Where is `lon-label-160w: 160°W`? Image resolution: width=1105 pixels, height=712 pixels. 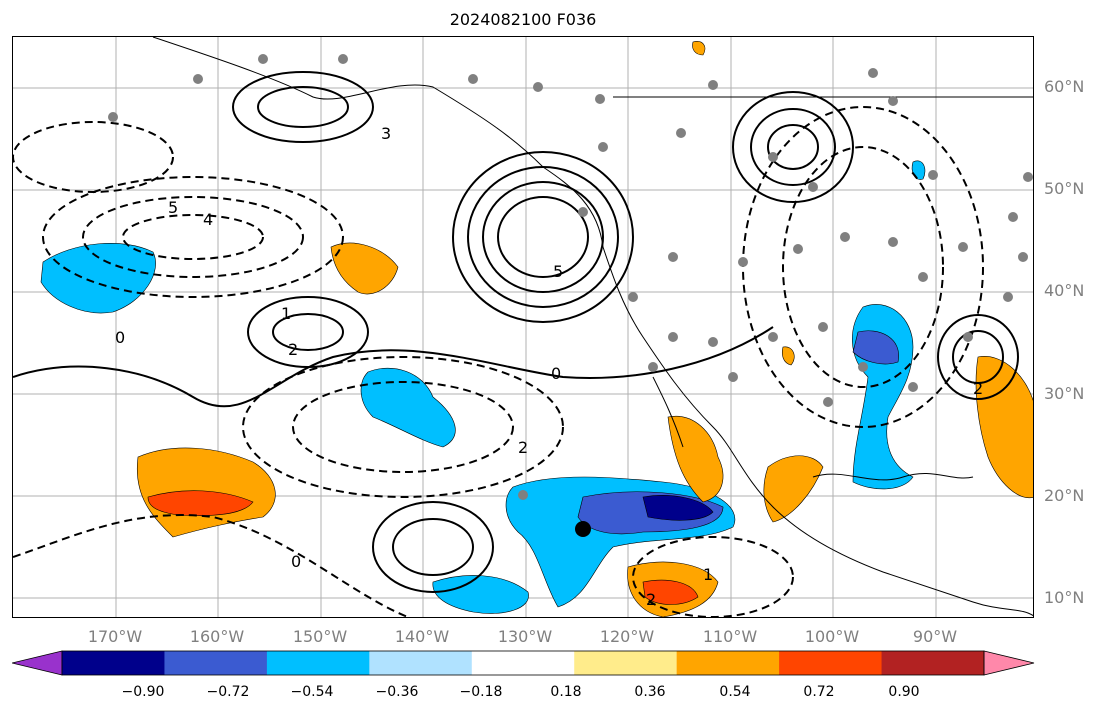 lon-label-160w: 160°W is located at coordinates (217, 636).